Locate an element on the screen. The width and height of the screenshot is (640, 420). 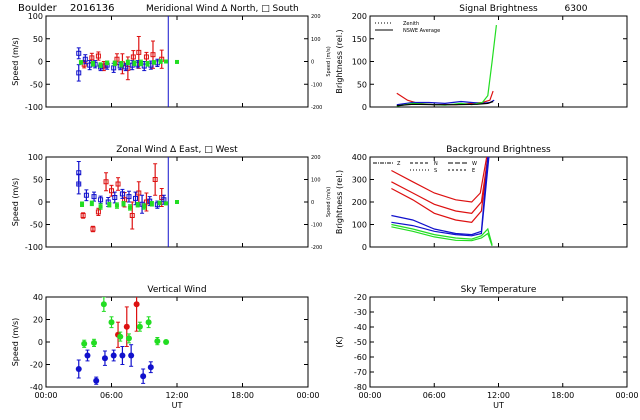
chart-title: Sky Temperature is located at coordinates (499, 290).